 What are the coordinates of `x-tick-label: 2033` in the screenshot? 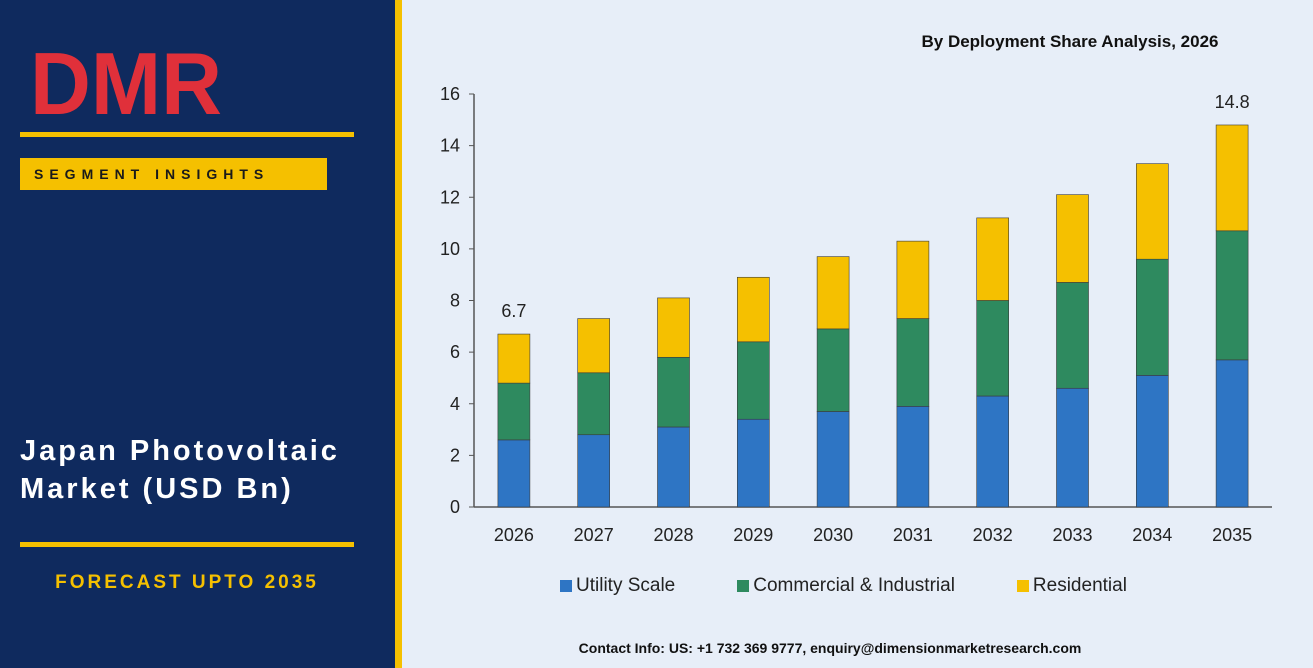 It's located at (1072, 535).